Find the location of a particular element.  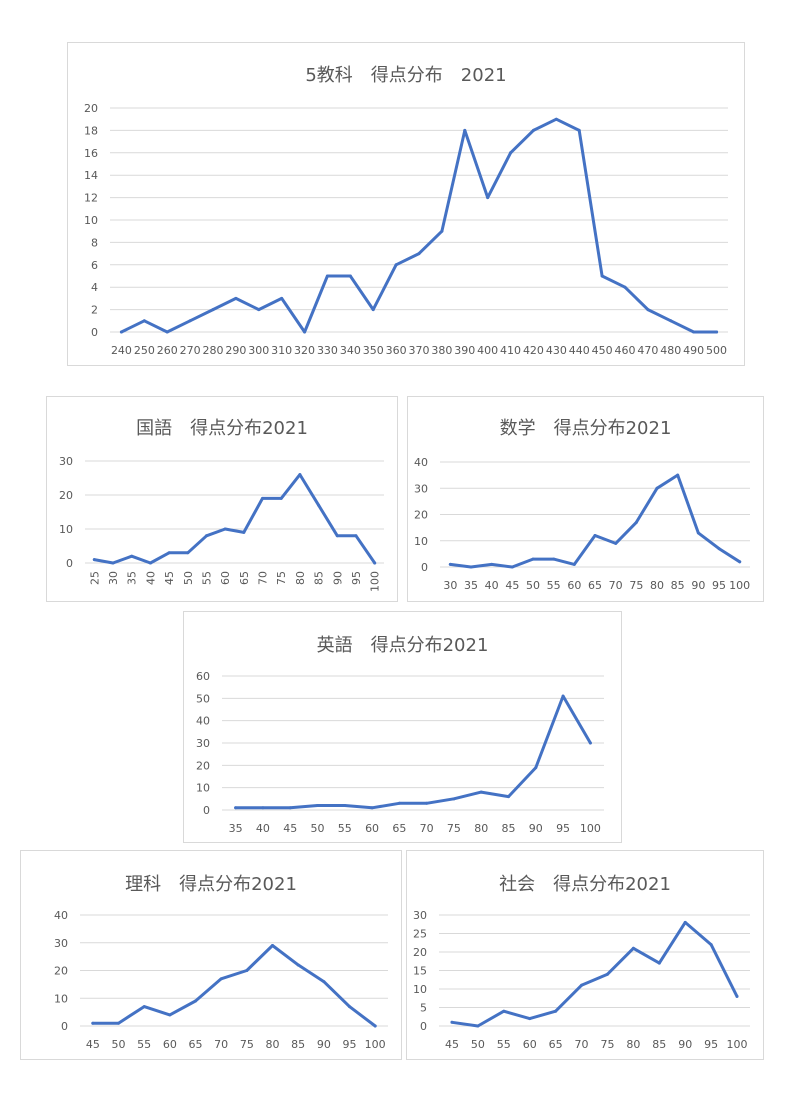

x-tick-label: 460 is located at coordinates (625, 350).